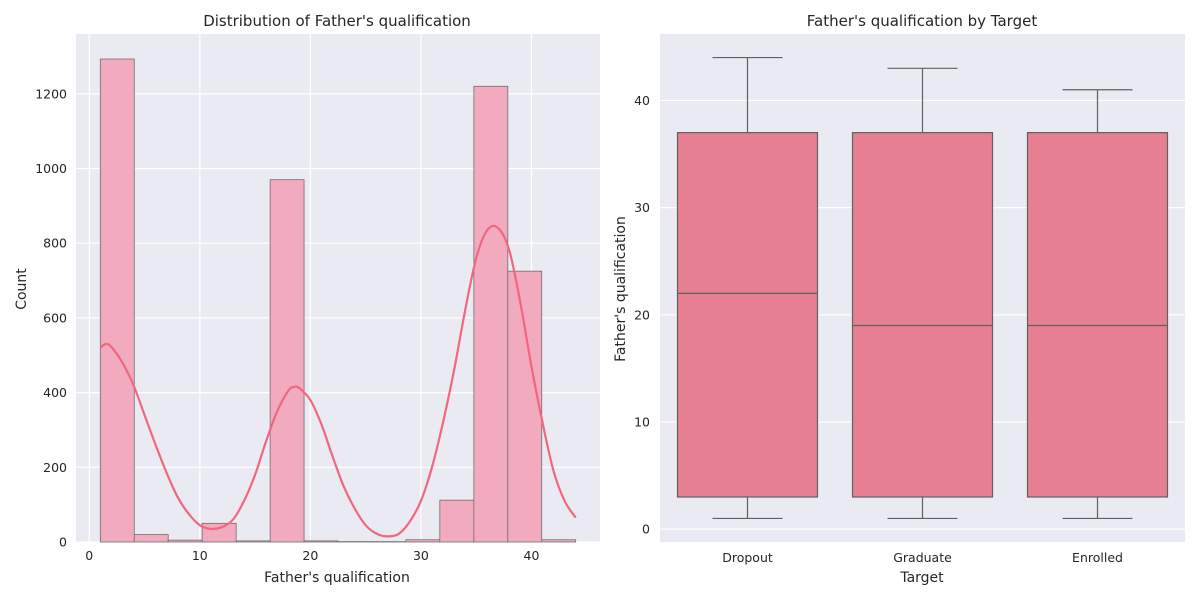  Describe the element at coordinates (421, 555) in the screenshot. I see `x-tick-label: 30` at that location.